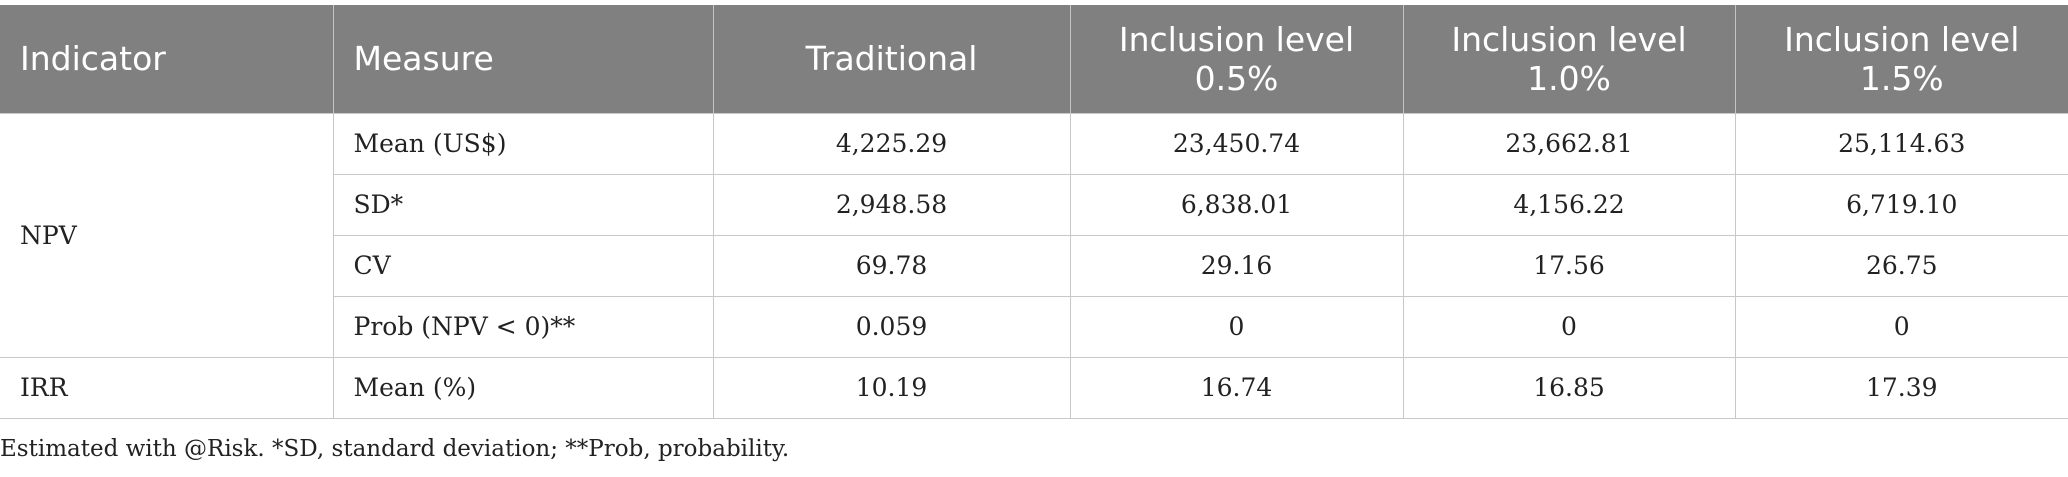 The width and height of the screenshot is (2068, 477). Describe the element at coordinates (1901, 387) in the screenshot. I see `value-cell: 17.39` at that location.